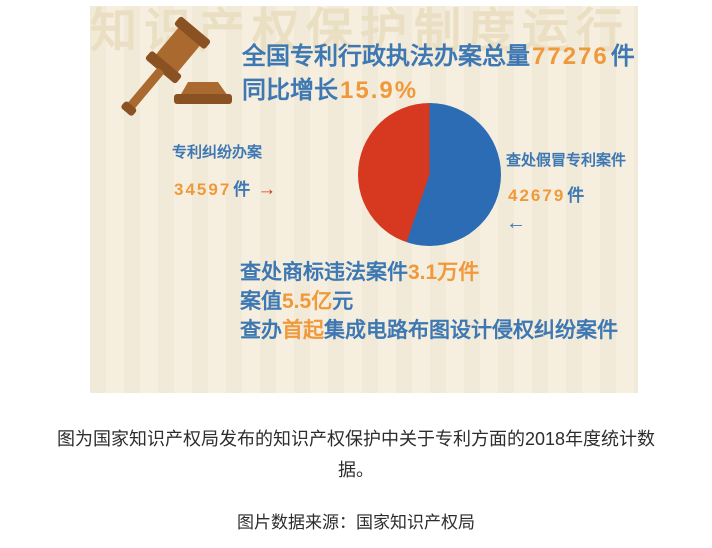 This screenshot has width=712, height=548. What do you see at coordinates (224, 171) in the screenshot?
I see `left-callout: 专利纠纷办案 34597 件 →` at bounding box center [224, 171].